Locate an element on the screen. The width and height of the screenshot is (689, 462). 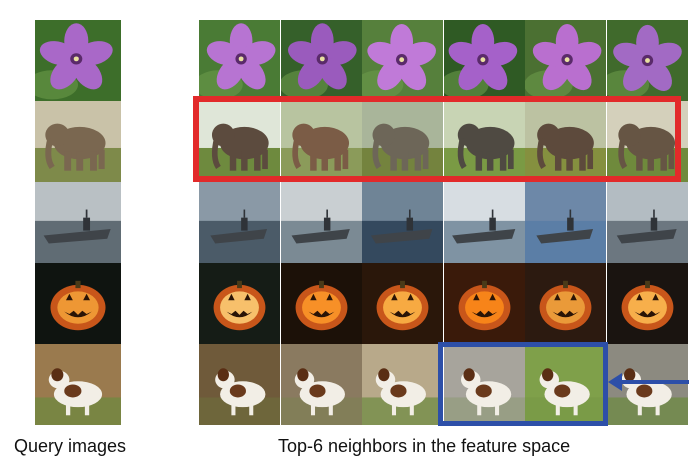
query-image-elephant-photo is located at coordinates (78, 141).